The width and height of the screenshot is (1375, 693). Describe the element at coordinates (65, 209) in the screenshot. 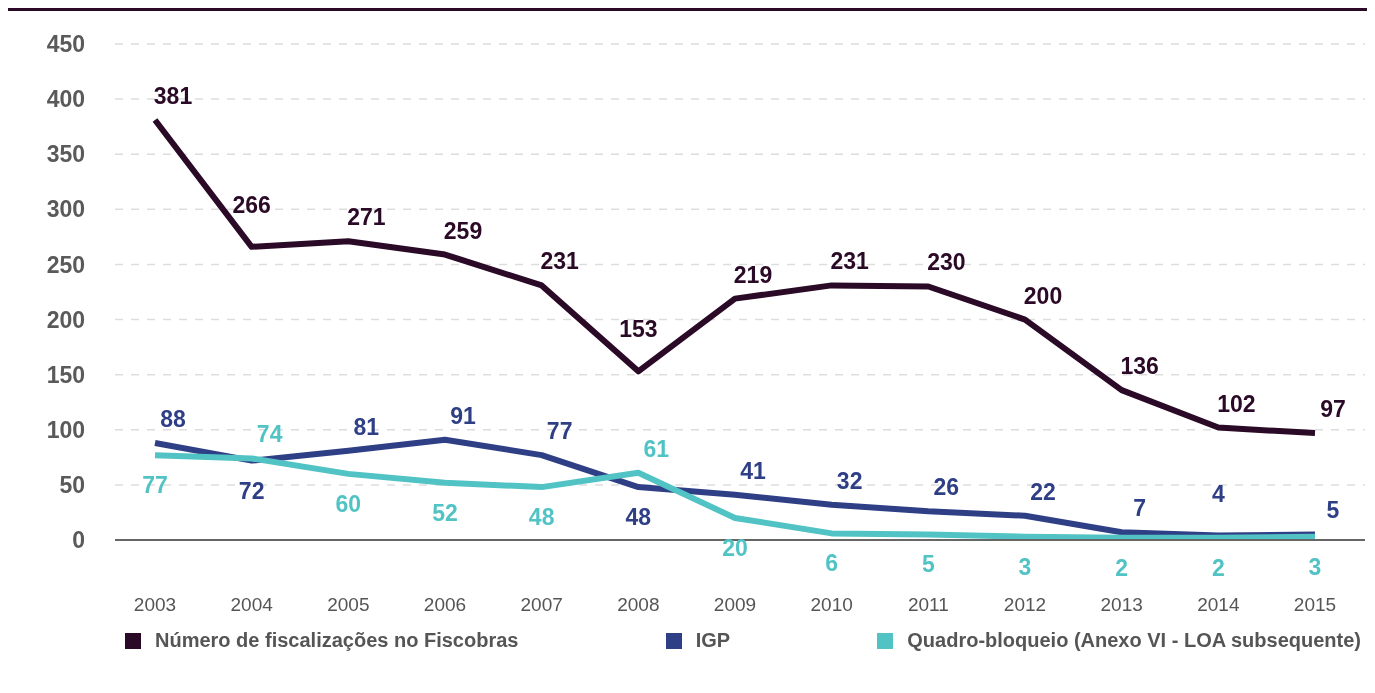

I see `y-tick-label: 300` at that location.